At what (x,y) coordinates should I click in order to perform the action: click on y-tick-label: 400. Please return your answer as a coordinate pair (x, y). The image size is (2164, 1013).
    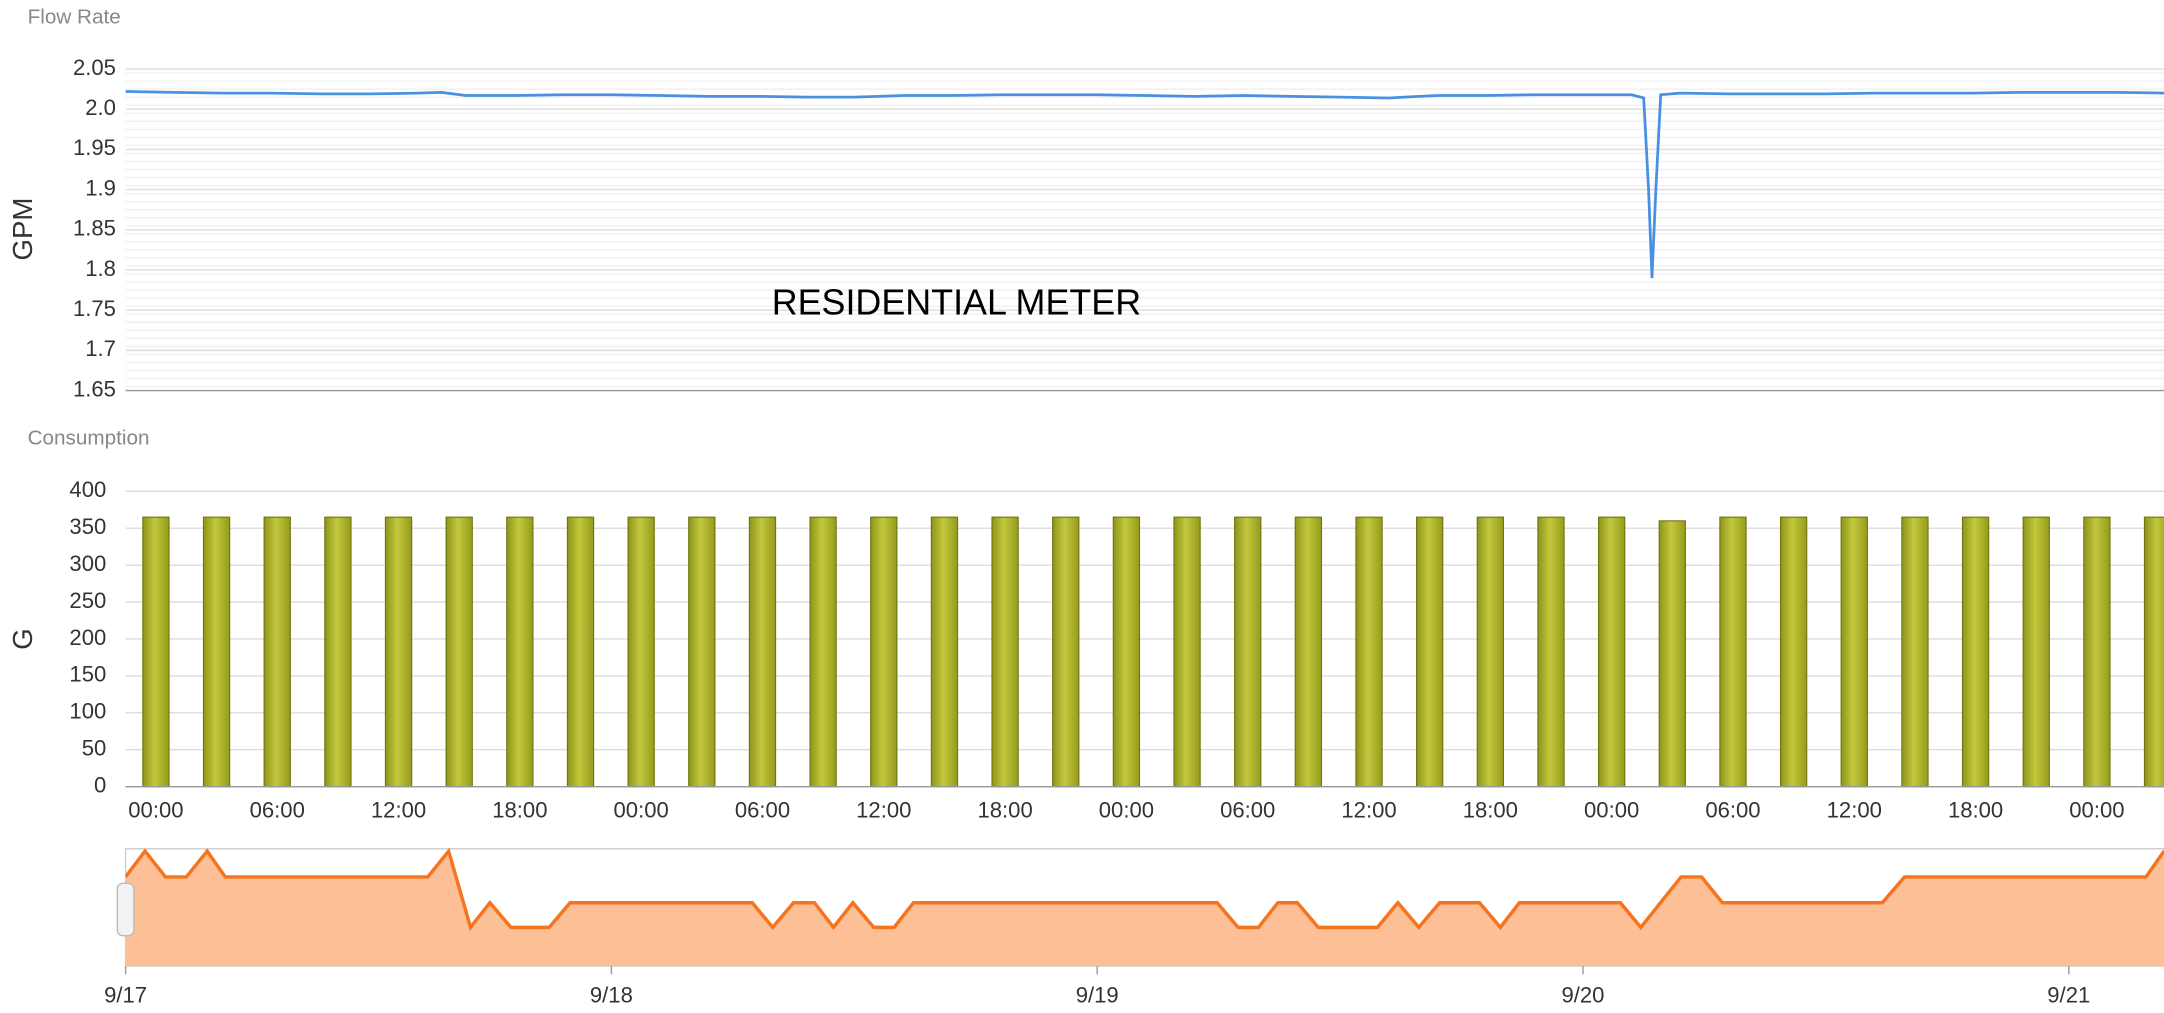
    Looking at the image, I should click on (87, 489).